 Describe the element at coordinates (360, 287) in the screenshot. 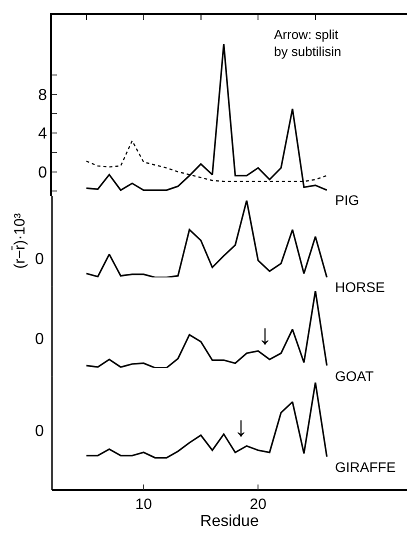

I see `series-label: HORSE` at that location.